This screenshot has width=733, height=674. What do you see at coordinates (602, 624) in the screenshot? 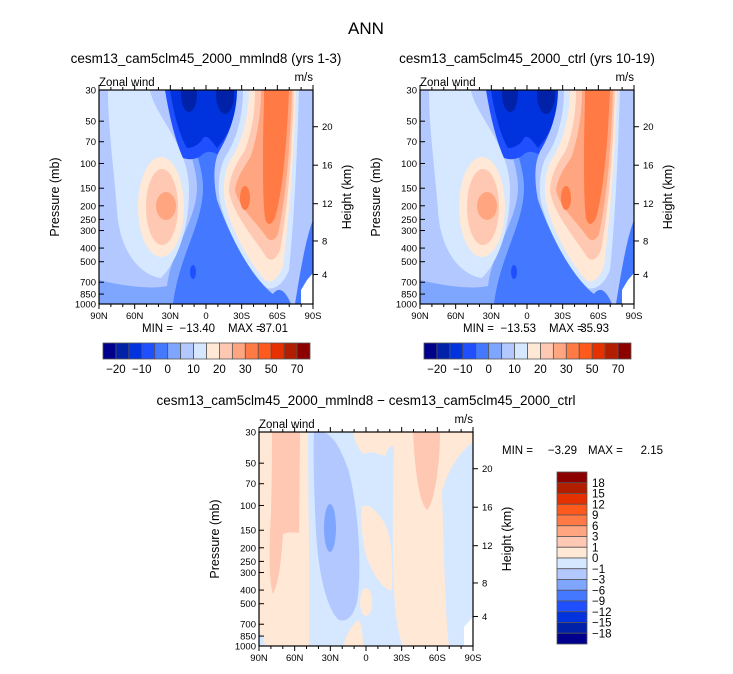
I see `colorbar-label: −15` at bounding box center [602, 624].